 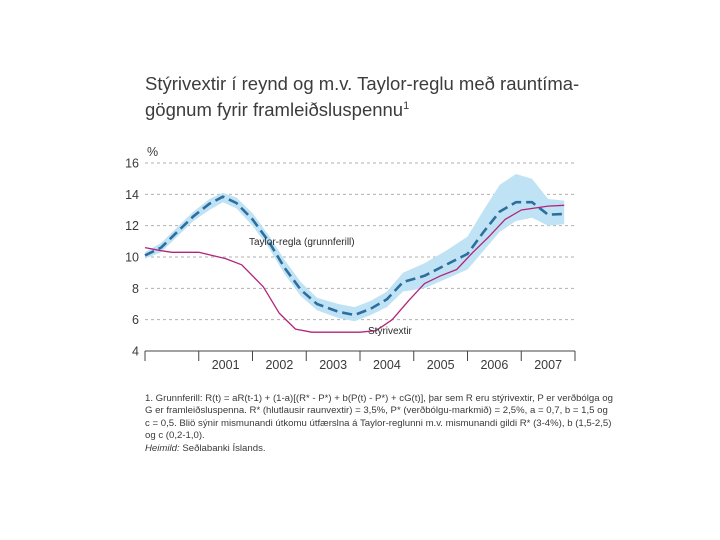 What do you see at coordinates (226, 365) in the screenshot?
I see `x-tick-label-2001: 2001` at bounding box center [226, 365].